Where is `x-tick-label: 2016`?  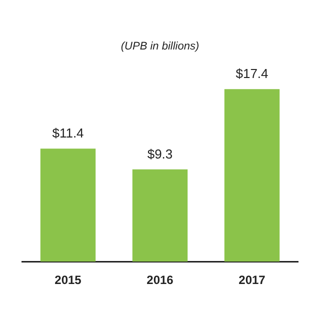 x-tick-label: 2016 is located at coordinates (160, 280).